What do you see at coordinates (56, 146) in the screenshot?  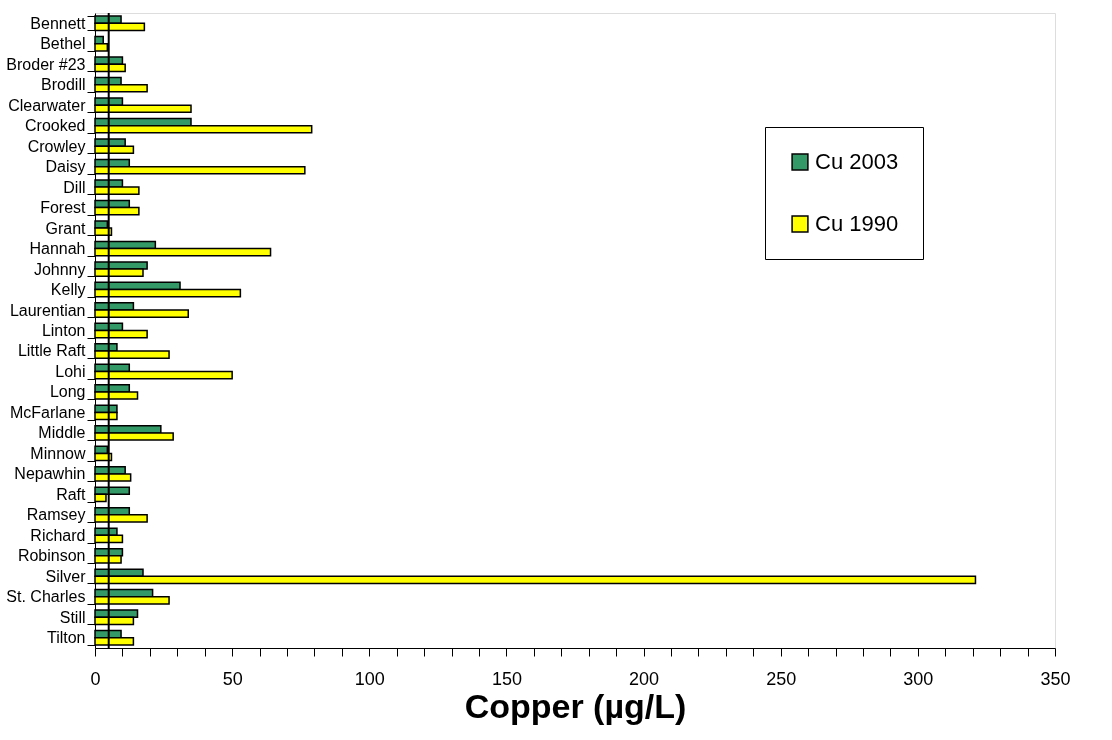 I see `y-tick-label: Crowley` at bounding box center [56, 146].